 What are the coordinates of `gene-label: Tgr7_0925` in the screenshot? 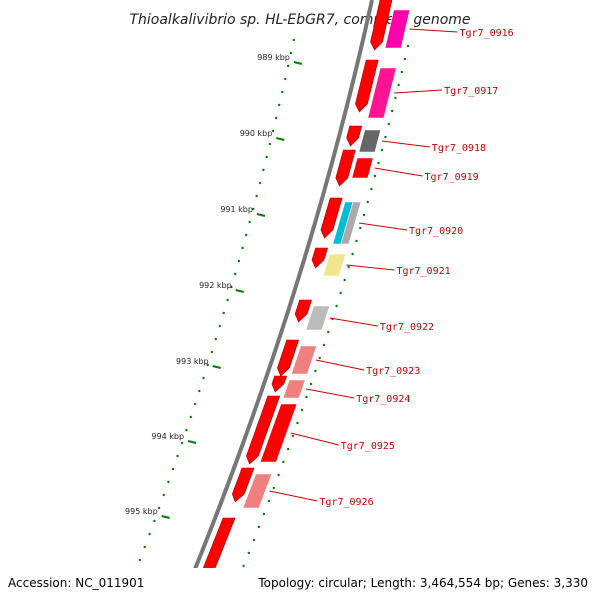 It's located at (368, 446).